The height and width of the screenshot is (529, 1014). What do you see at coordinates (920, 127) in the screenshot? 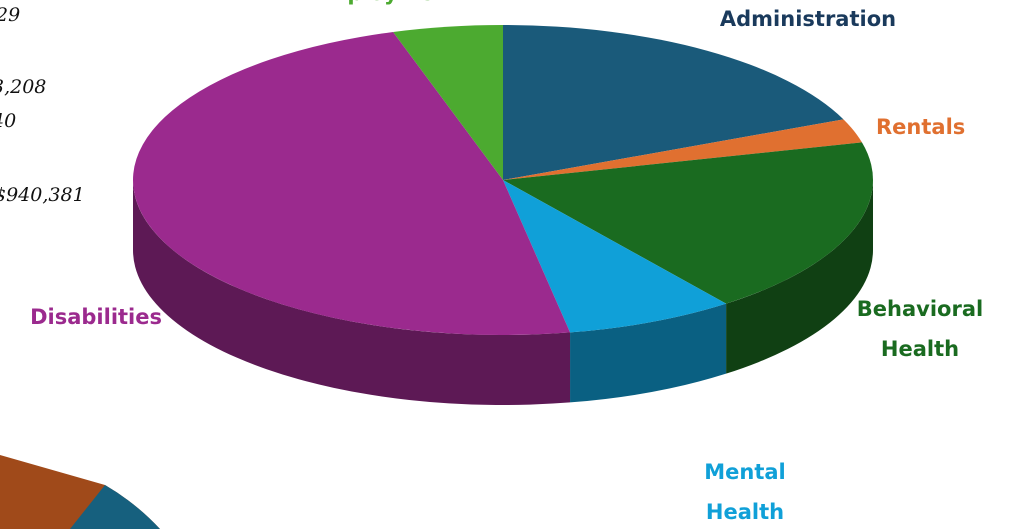
I see `slice-label: Rentals` at bounding box center [920, 127].